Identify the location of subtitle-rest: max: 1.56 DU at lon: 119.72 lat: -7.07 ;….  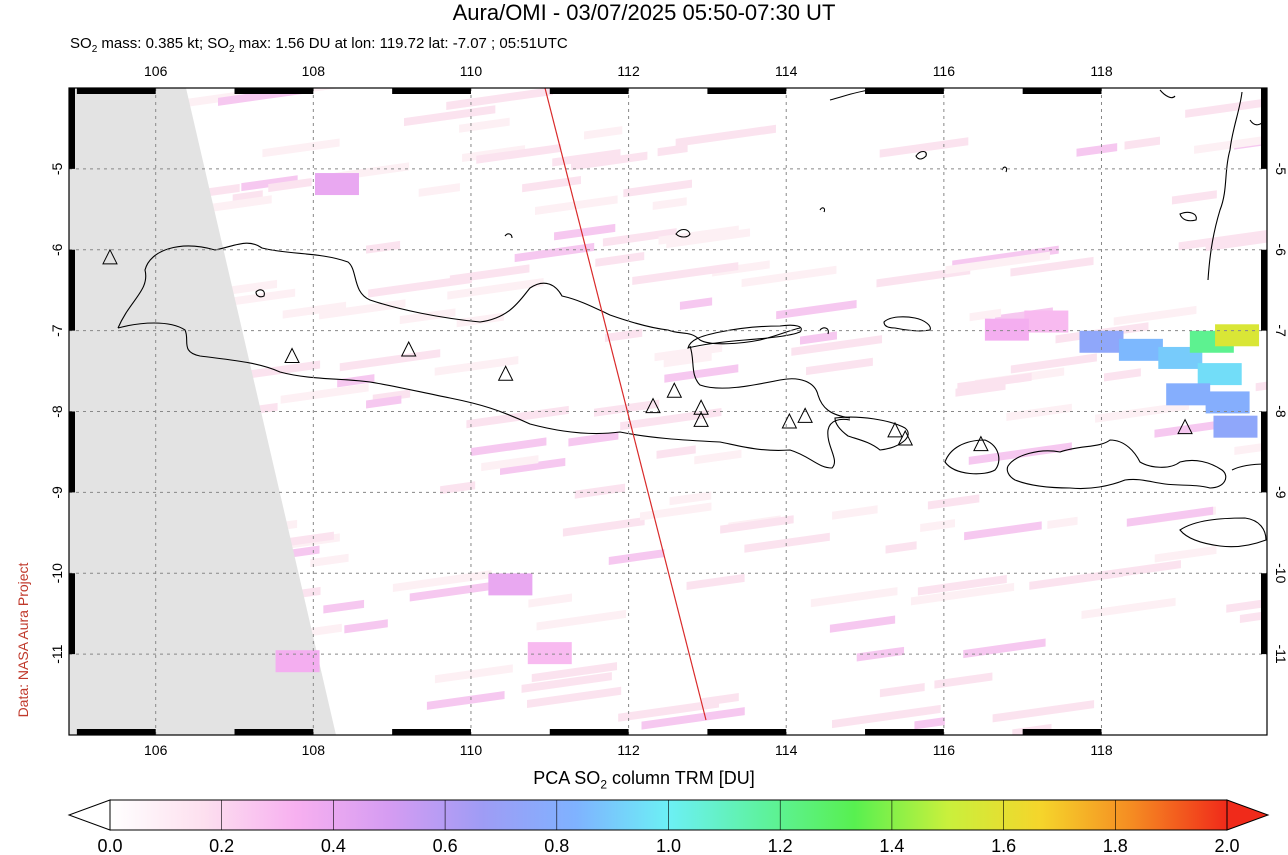
(401, 43).